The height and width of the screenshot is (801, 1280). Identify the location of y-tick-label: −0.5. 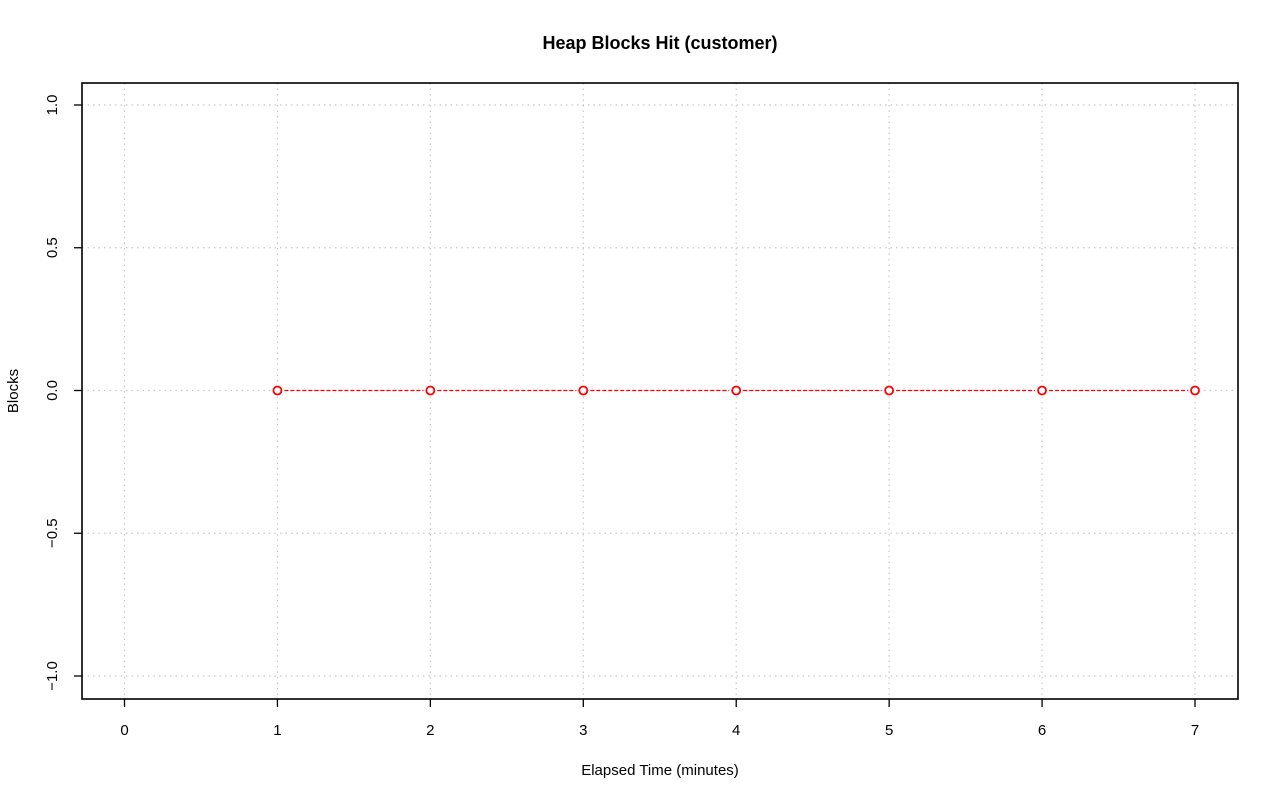
(52, 533).